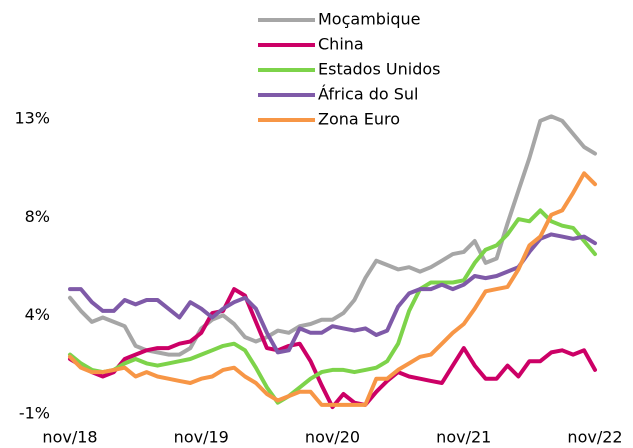 This screenshot has width=633, height=448. I want to click on legend-label: Estados Unidos, so click(379, 69).